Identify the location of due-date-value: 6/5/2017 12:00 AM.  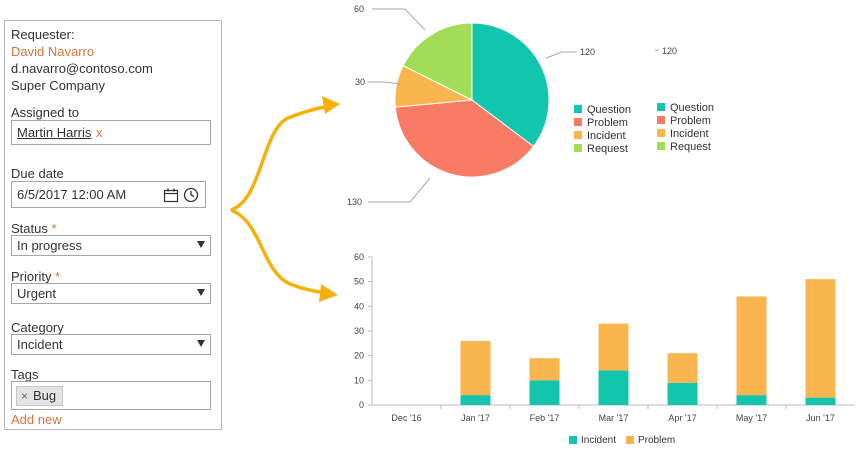
(72, 194).